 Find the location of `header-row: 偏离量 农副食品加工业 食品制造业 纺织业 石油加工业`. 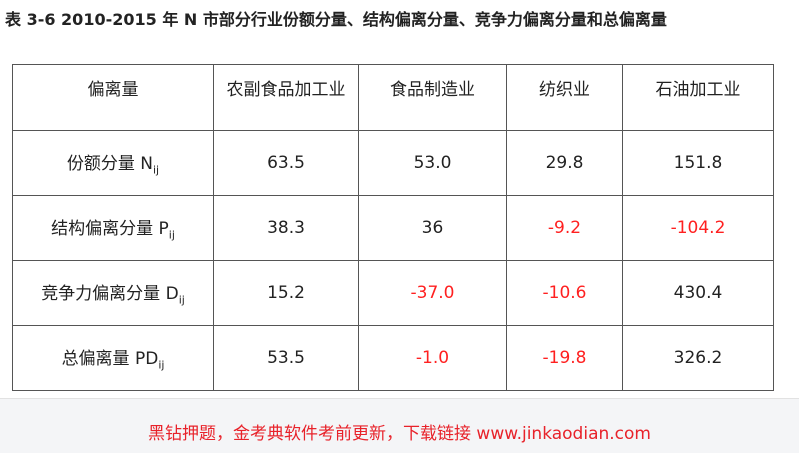

header-row: 偏离量 农副食品加工业 食品制造业 纺织业 石油加工业 is located at coordinates (393, 97).